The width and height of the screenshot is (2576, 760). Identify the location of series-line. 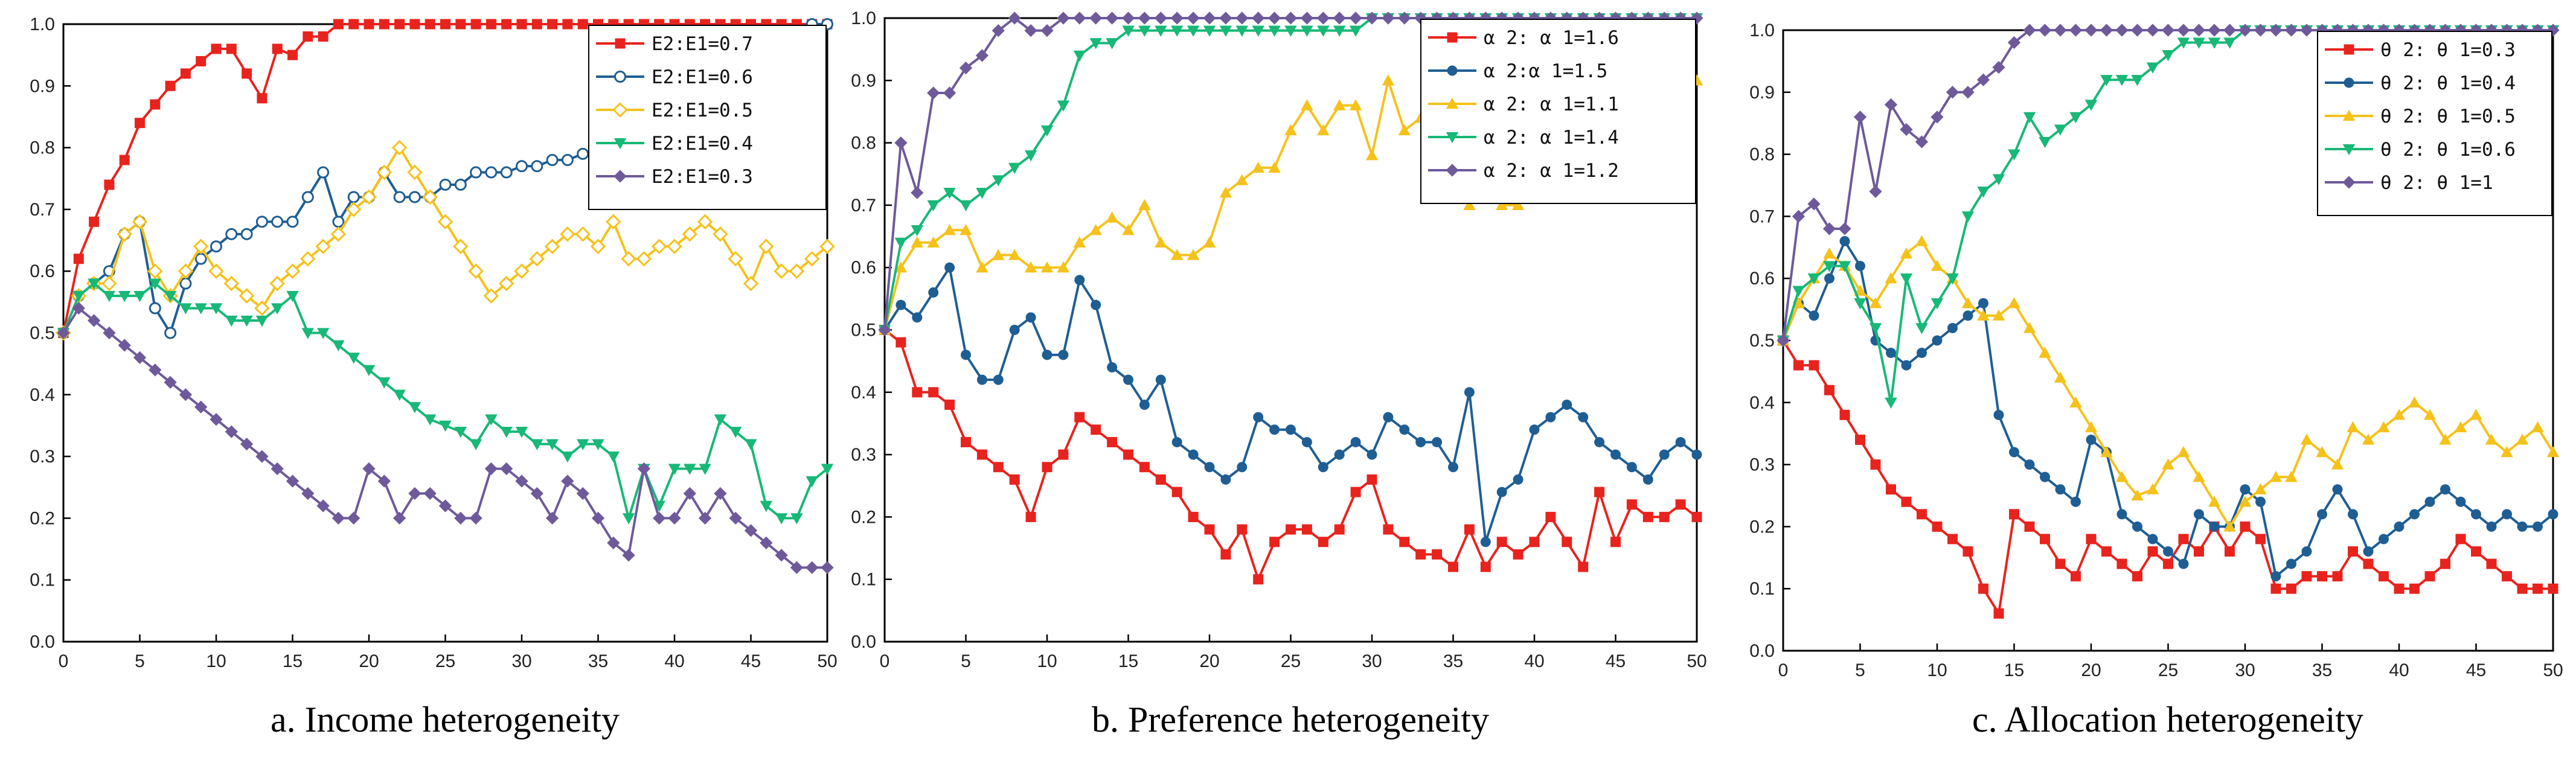
(444, 438).